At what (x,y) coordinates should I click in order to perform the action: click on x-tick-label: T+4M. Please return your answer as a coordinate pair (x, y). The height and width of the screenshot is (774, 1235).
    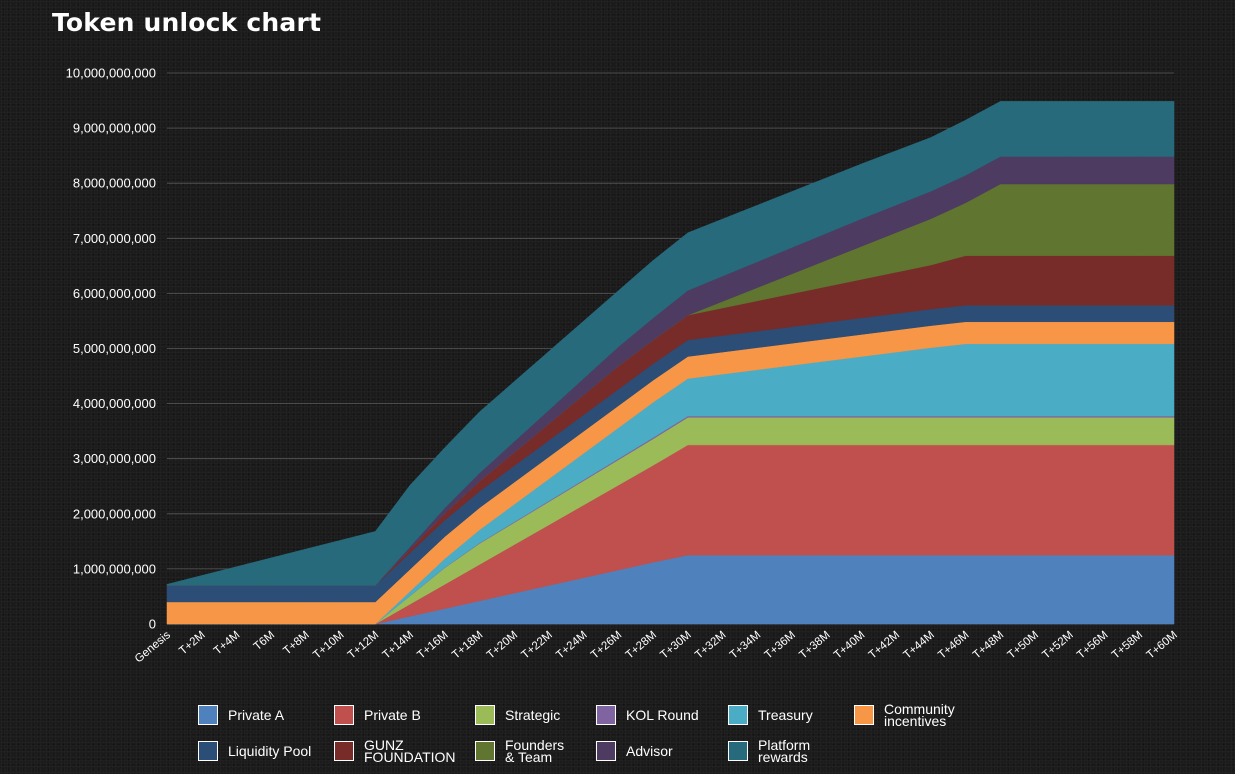
    Looking at the image, I should click on (227, 643).